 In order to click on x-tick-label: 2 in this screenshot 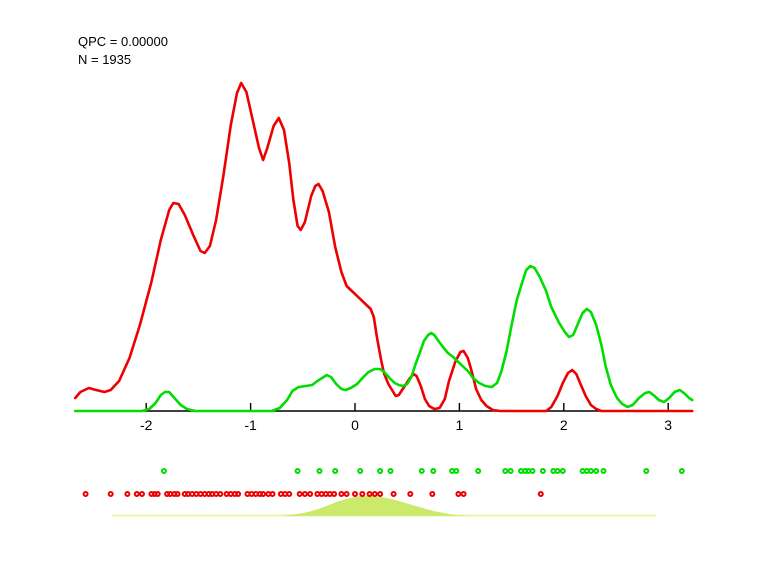, I will do `click(564, 425)`.